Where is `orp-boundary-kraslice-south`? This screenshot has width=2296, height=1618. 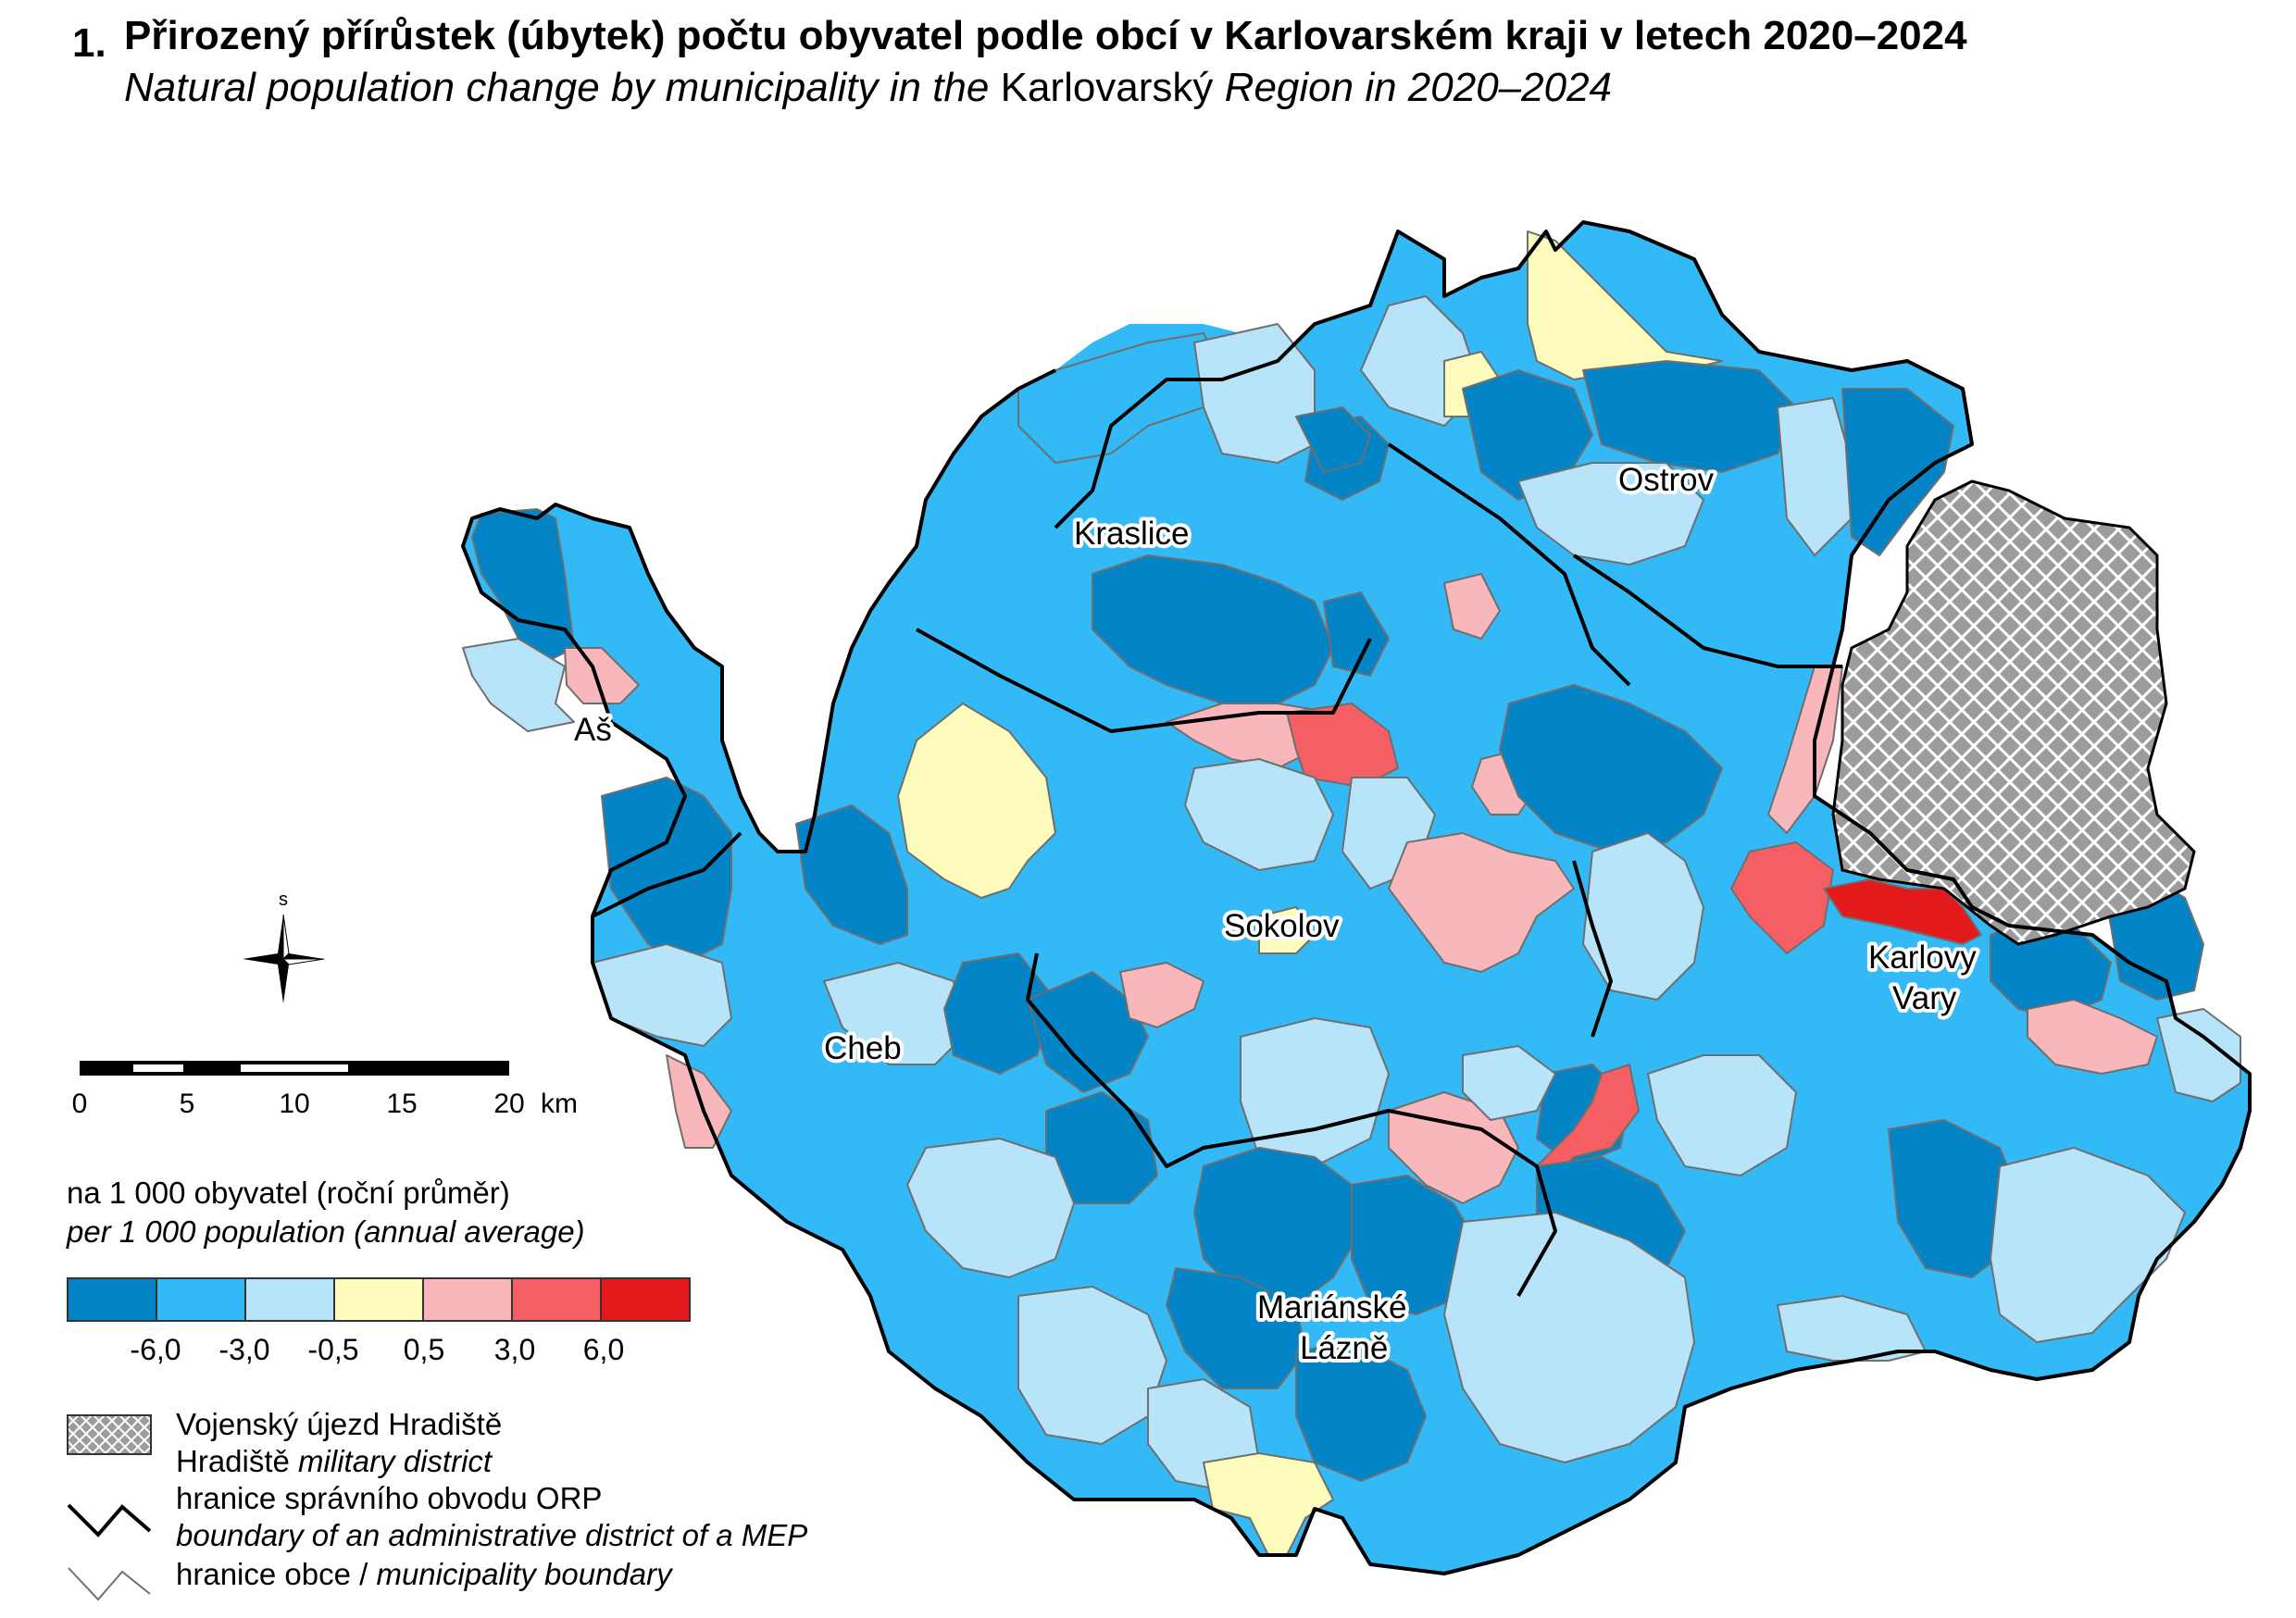 orp-boundary-kraslice-south is located at coordinates (1144, 680).